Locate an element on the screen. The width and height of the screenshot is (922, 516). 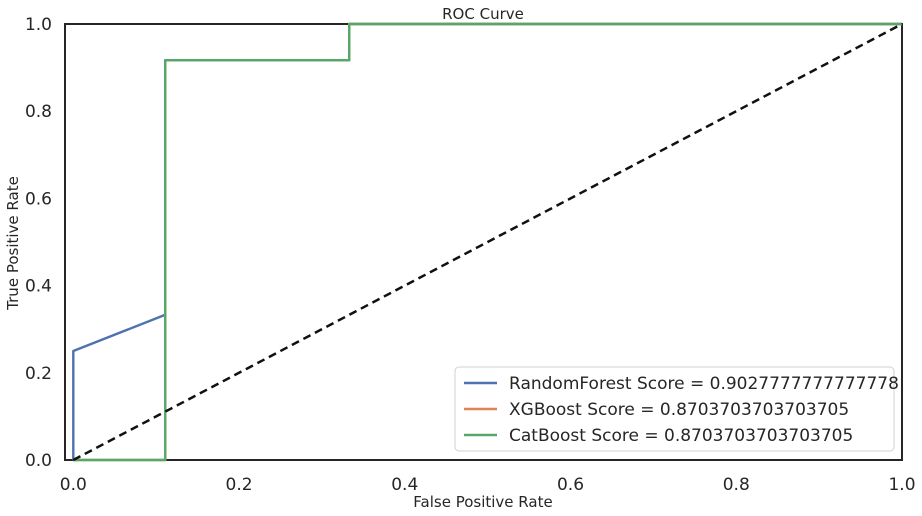
x-tick-label: 0.0 is located at coordinates (73, 485).